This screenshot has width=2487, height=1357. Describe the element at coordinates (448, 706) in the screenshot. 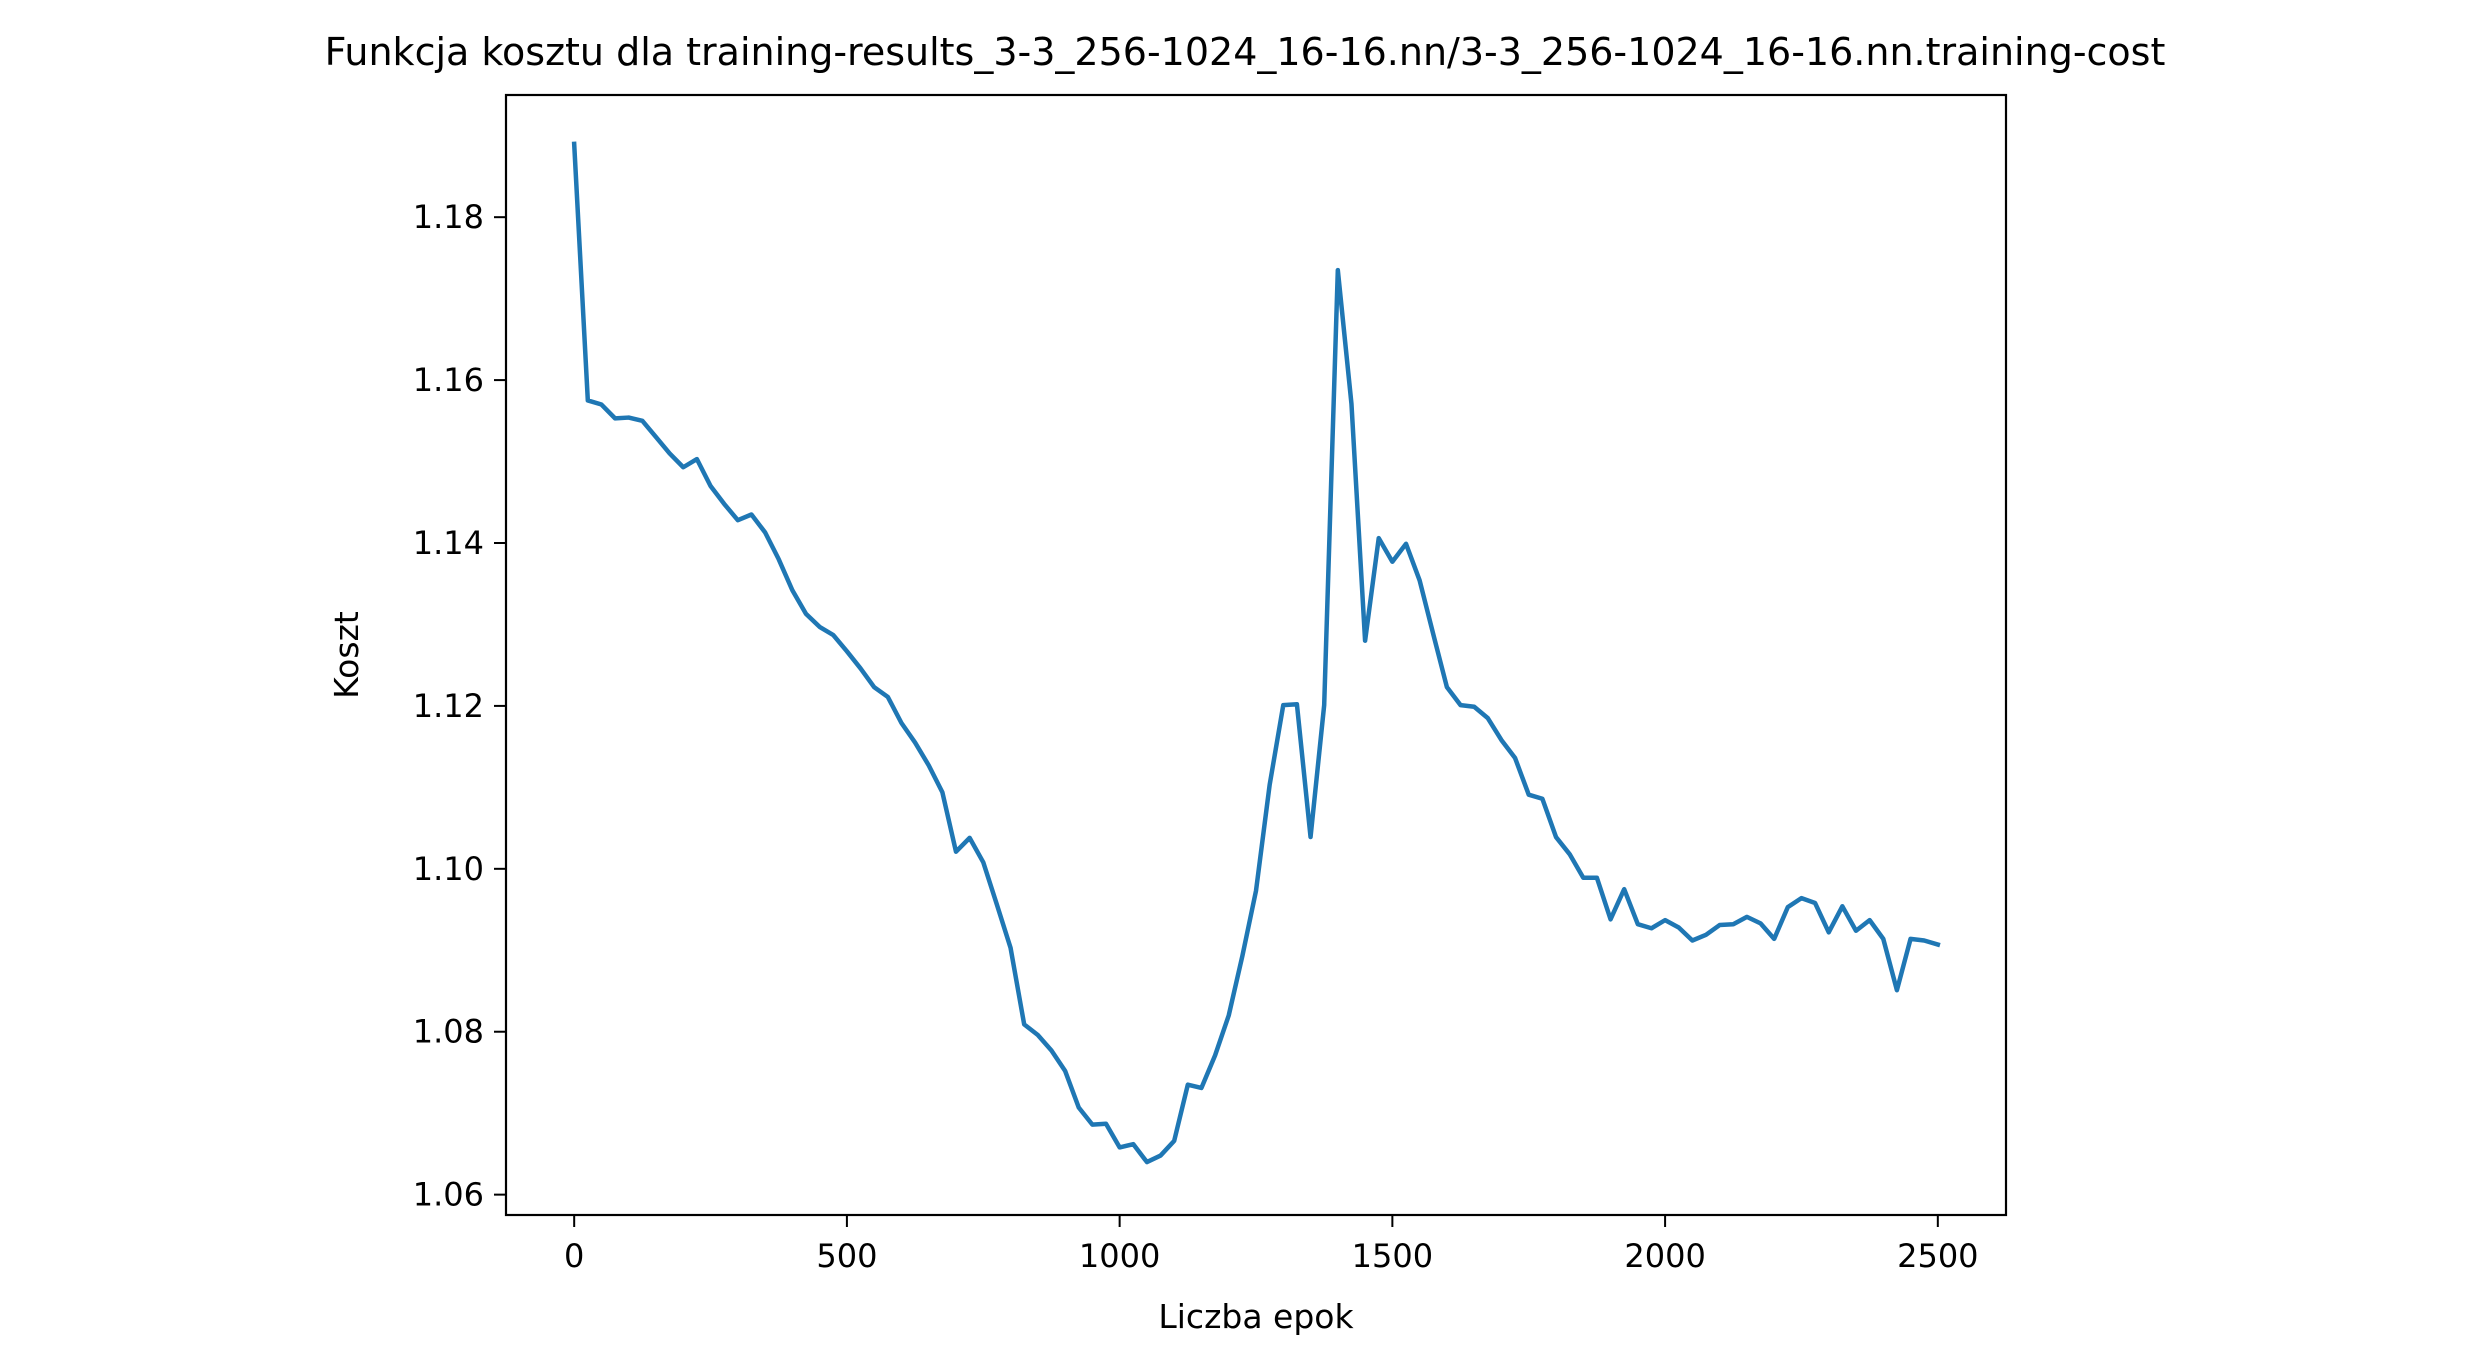

I see `y-tick-label: 1.12` at that location.